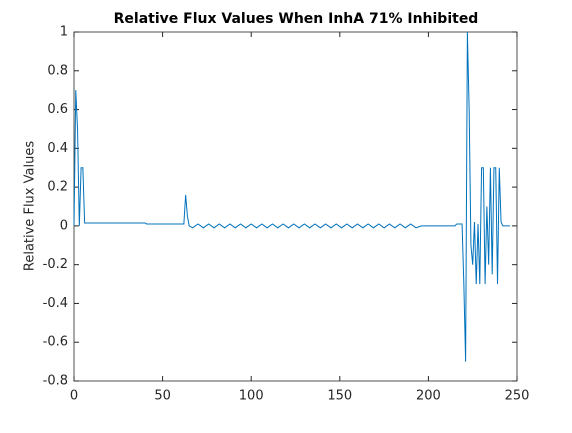 Image resolution: width=572 pixels, height=433 pixels. I want to click on y-tick-label: 0.2, so click(57, 187).